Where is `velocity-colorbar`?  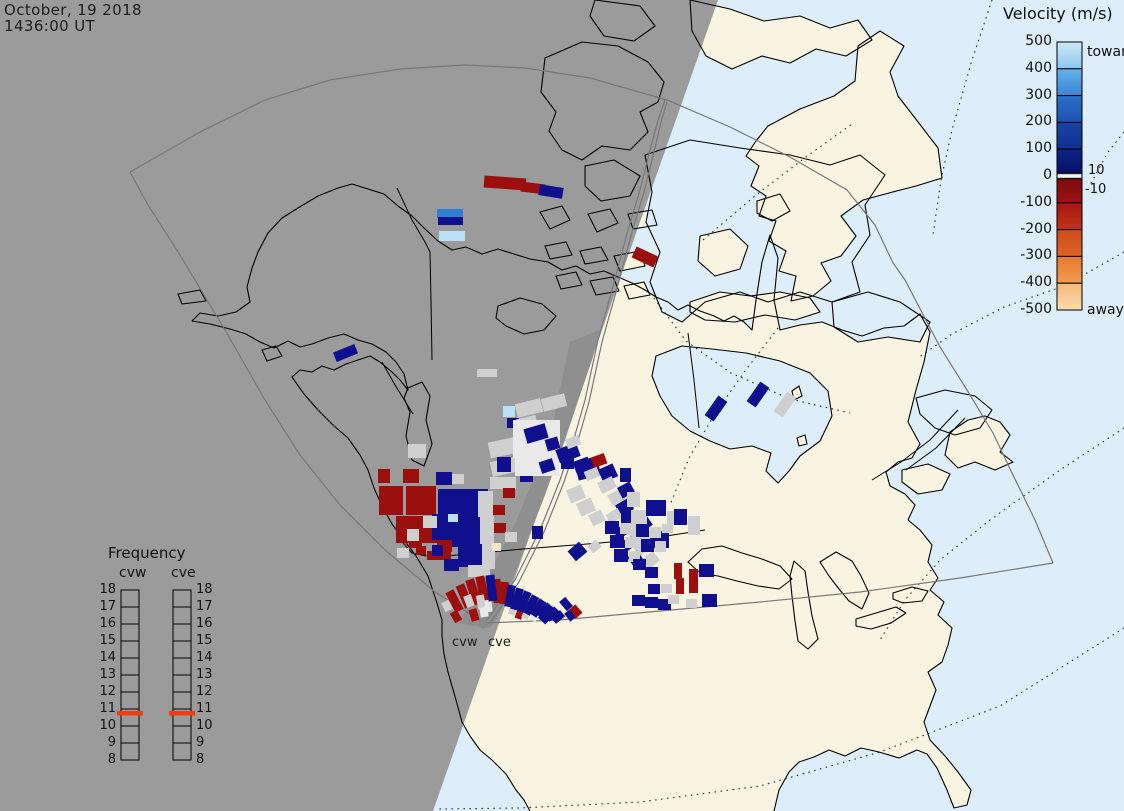 velocity-colorbar is located at coordinates (1069, 176).